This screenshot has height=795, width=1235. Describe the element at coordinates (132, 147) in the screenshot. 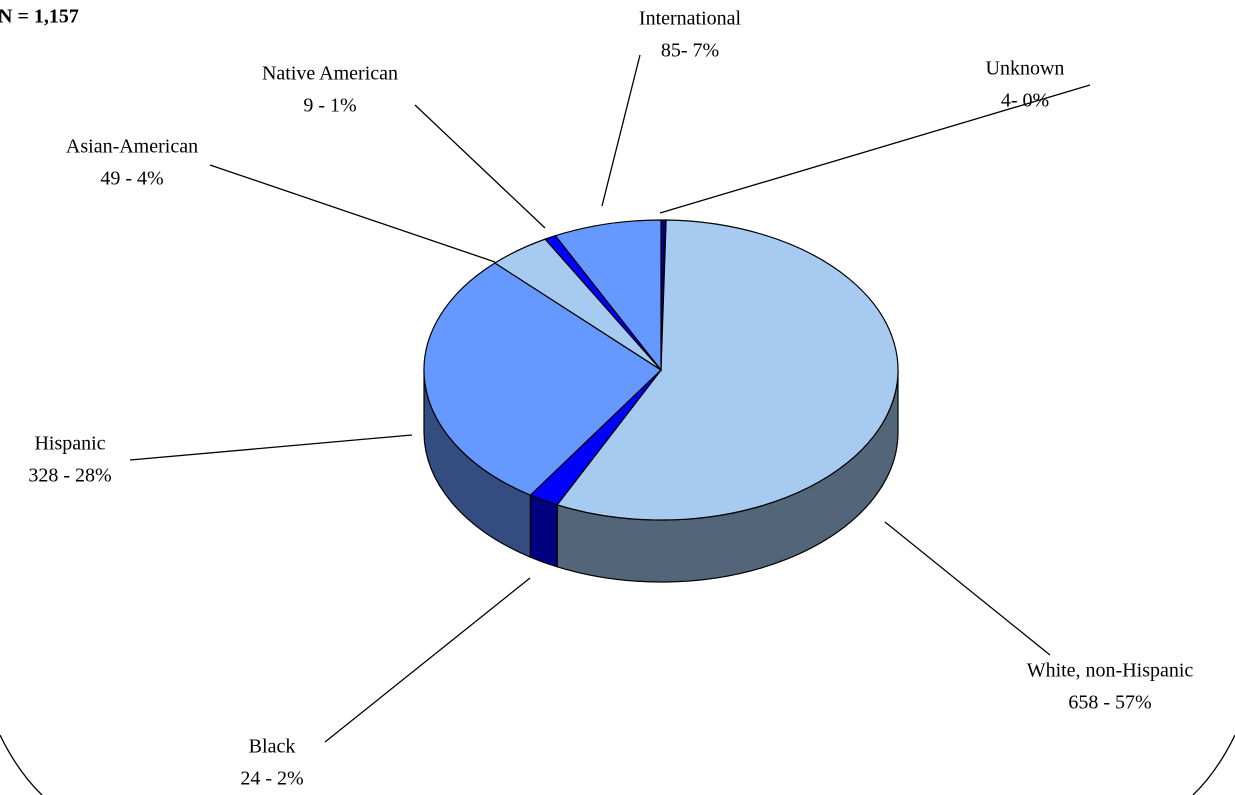

I see `slice-label: Asian-American` at that location.